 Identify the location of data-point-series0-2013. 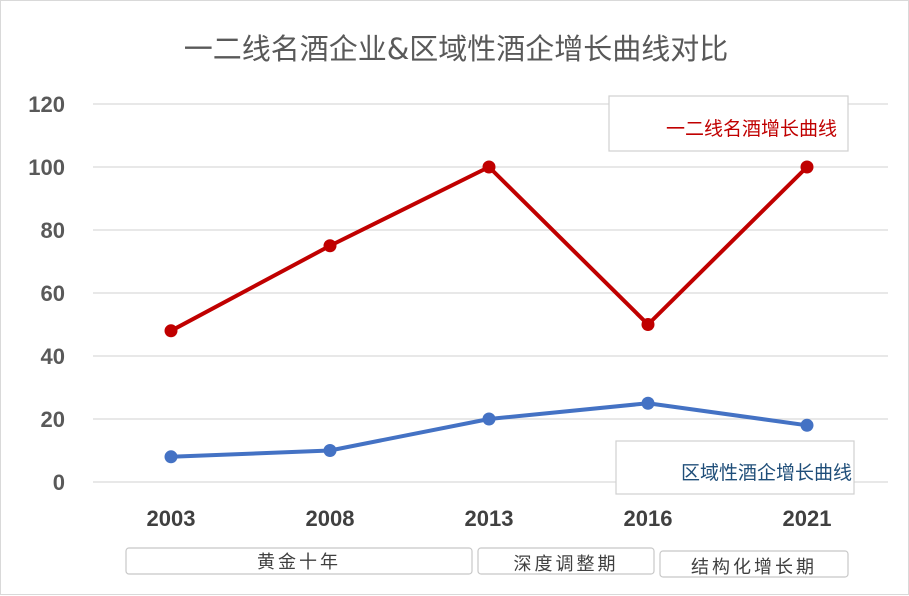
(489, 167).